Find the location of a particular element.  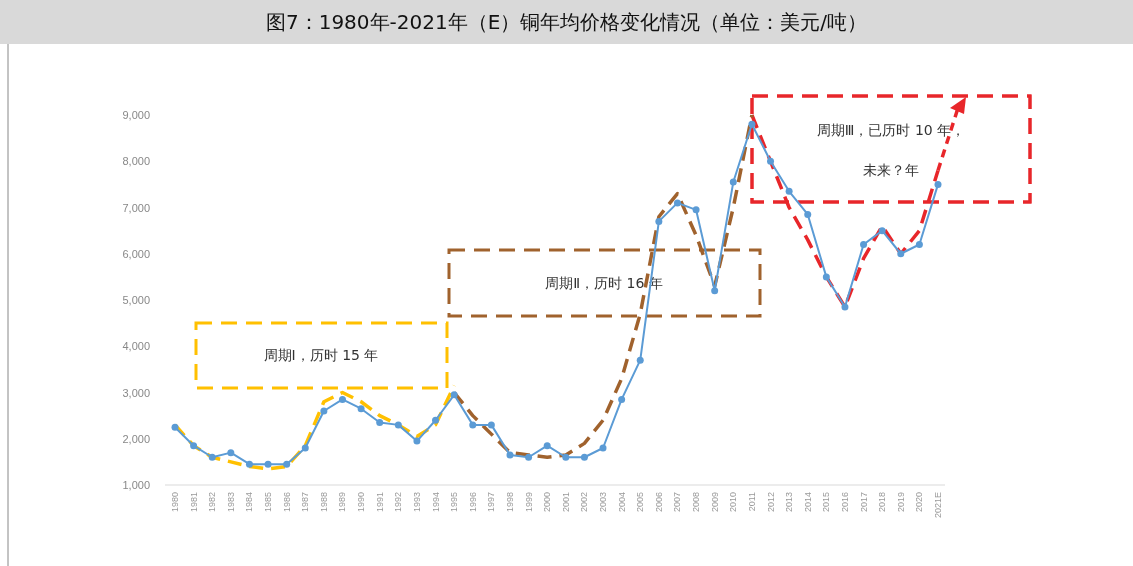

y-tick-label: 7,000 is located at coordinates (136, 207).